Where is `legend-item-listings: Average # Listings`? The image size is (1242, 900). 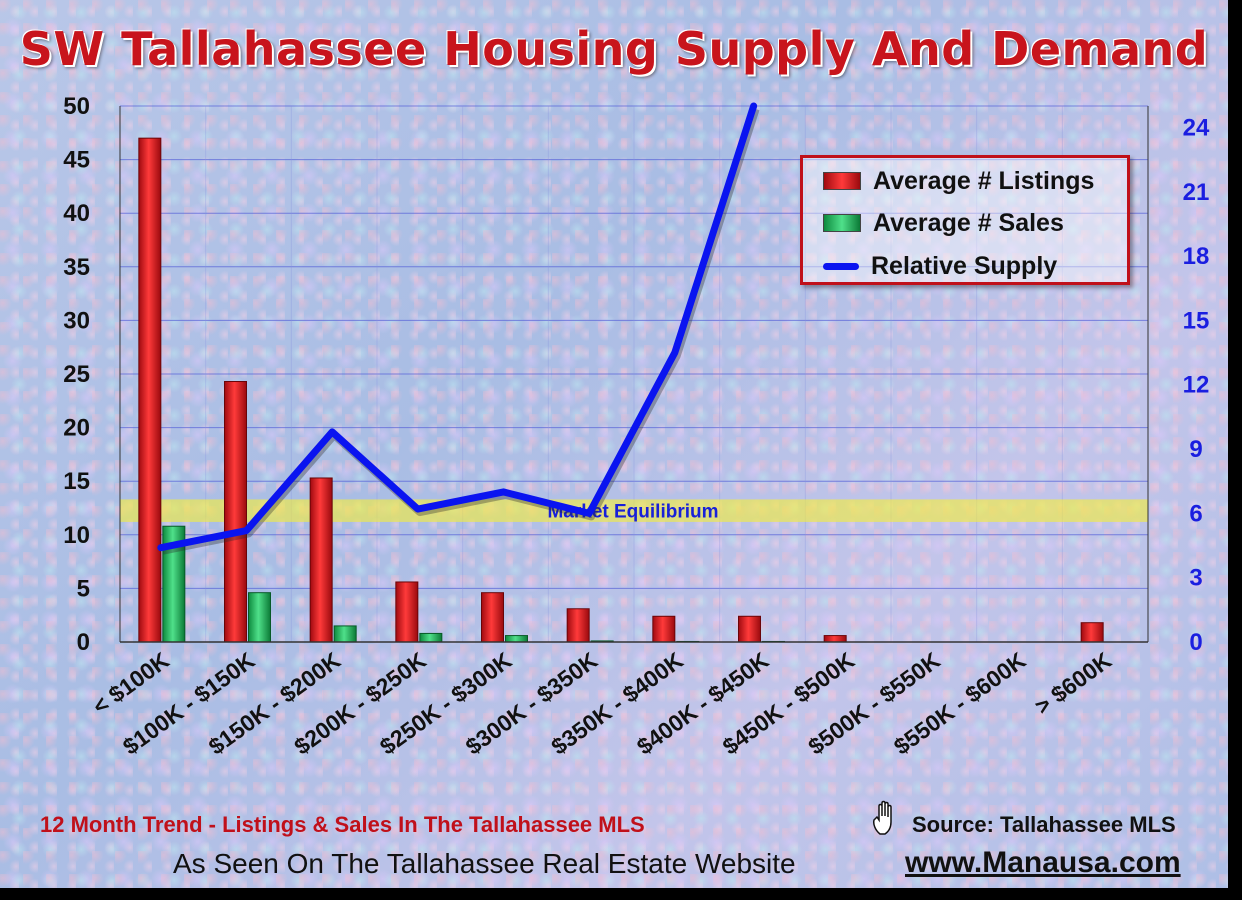
legend-item-listings: Average # Listings is located at coordinates (958, 181).